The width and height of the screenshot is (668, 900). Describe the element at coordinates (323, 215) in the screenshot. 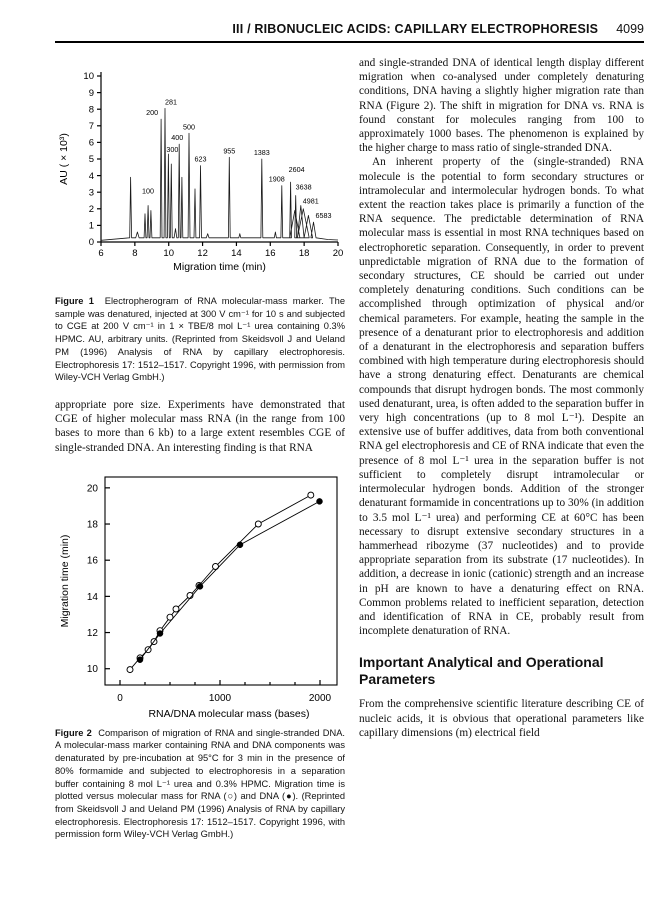

I see `svg-text: 6583` at that location.